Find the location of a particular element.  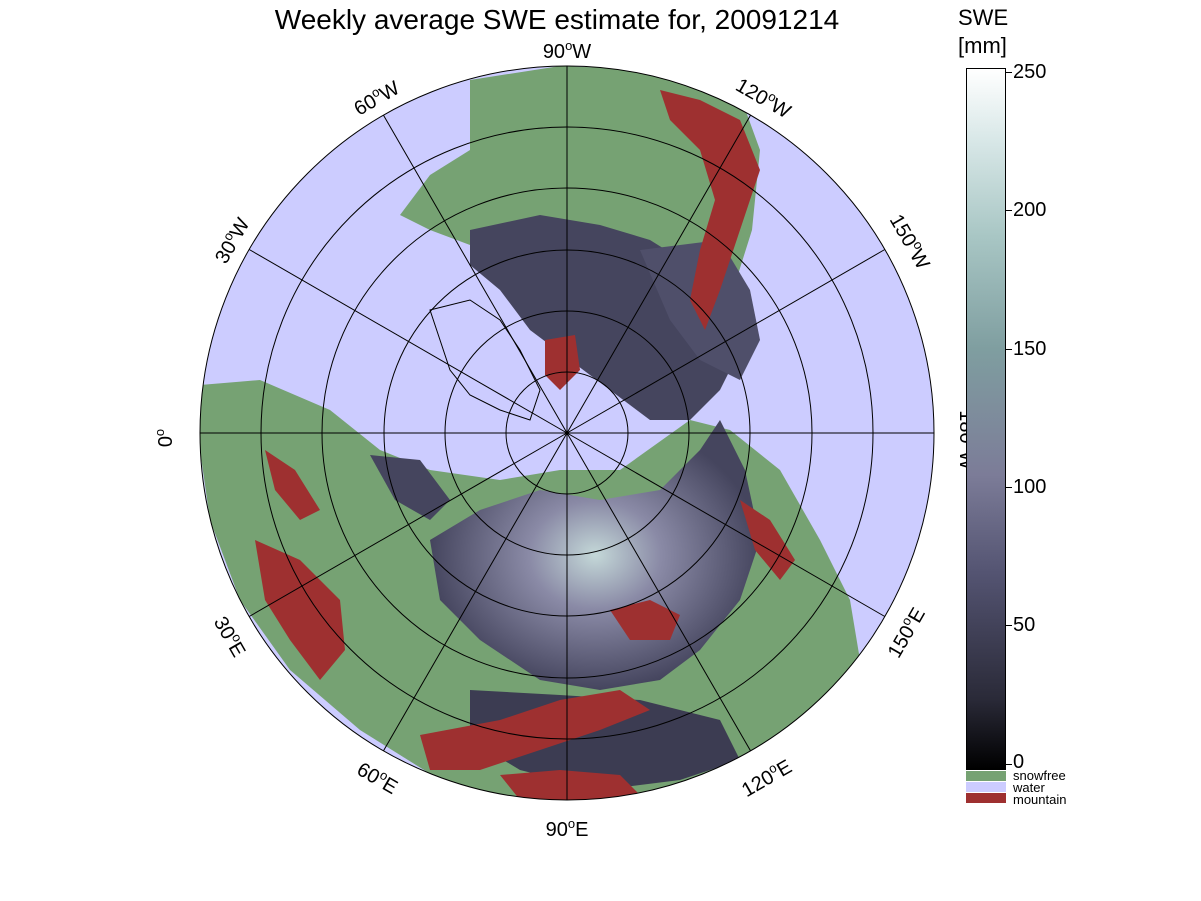

lon-label-90w: 90oW is located at coordinates (567, 50).